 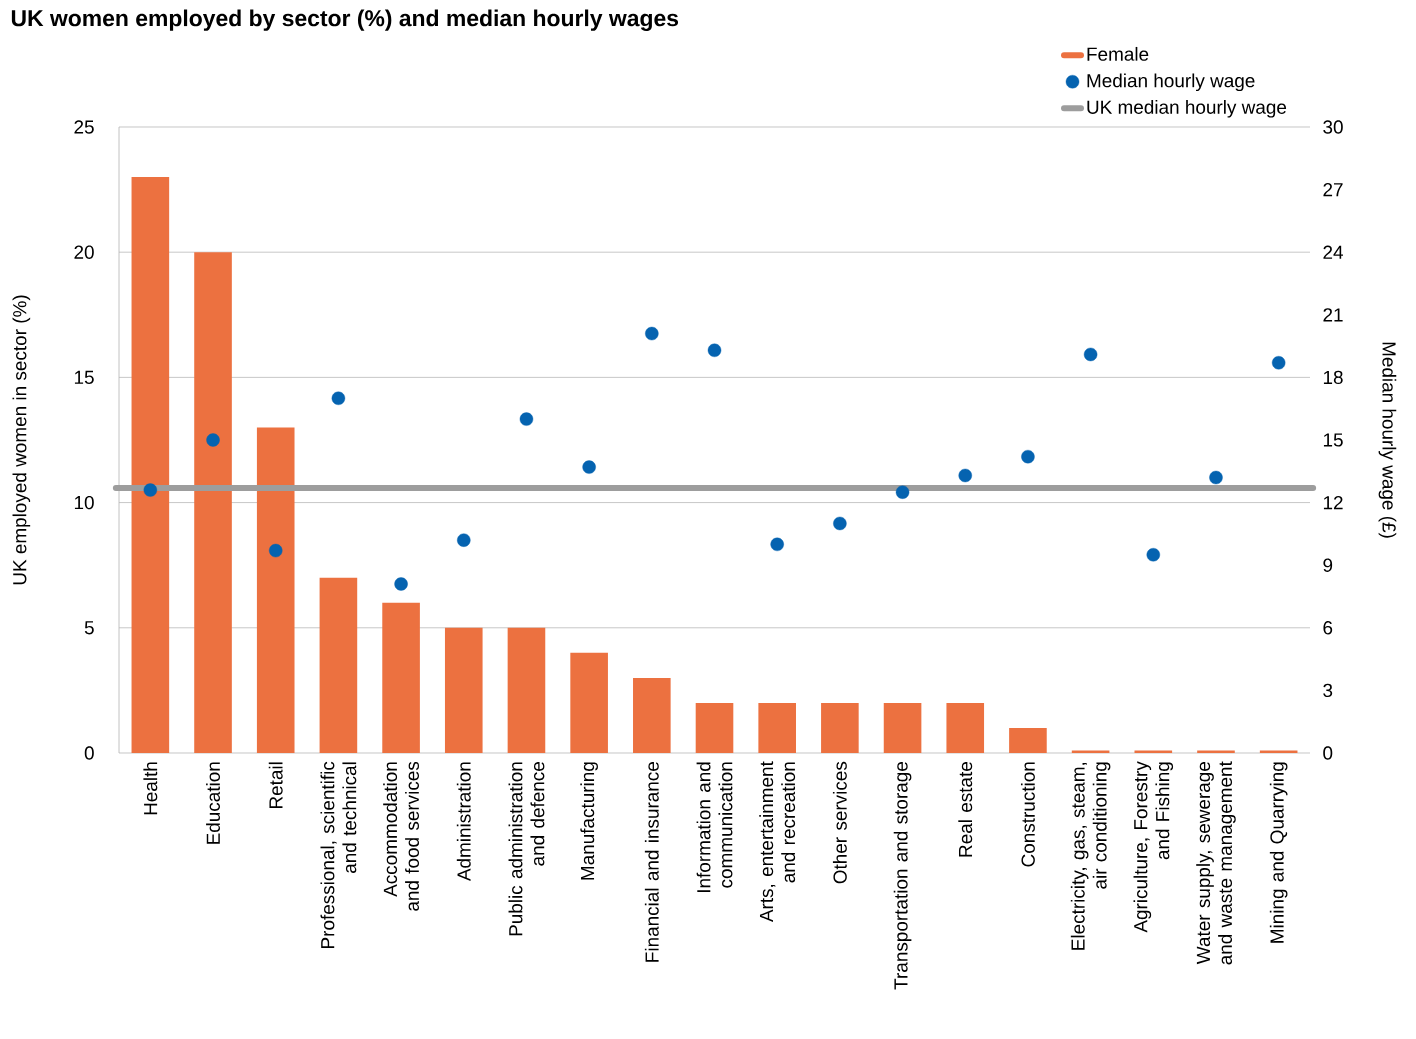 What do you see at coordinates (84, 127) in the screenshot?
I see `y-tick-label: 25` at bounding box center [84, 127].